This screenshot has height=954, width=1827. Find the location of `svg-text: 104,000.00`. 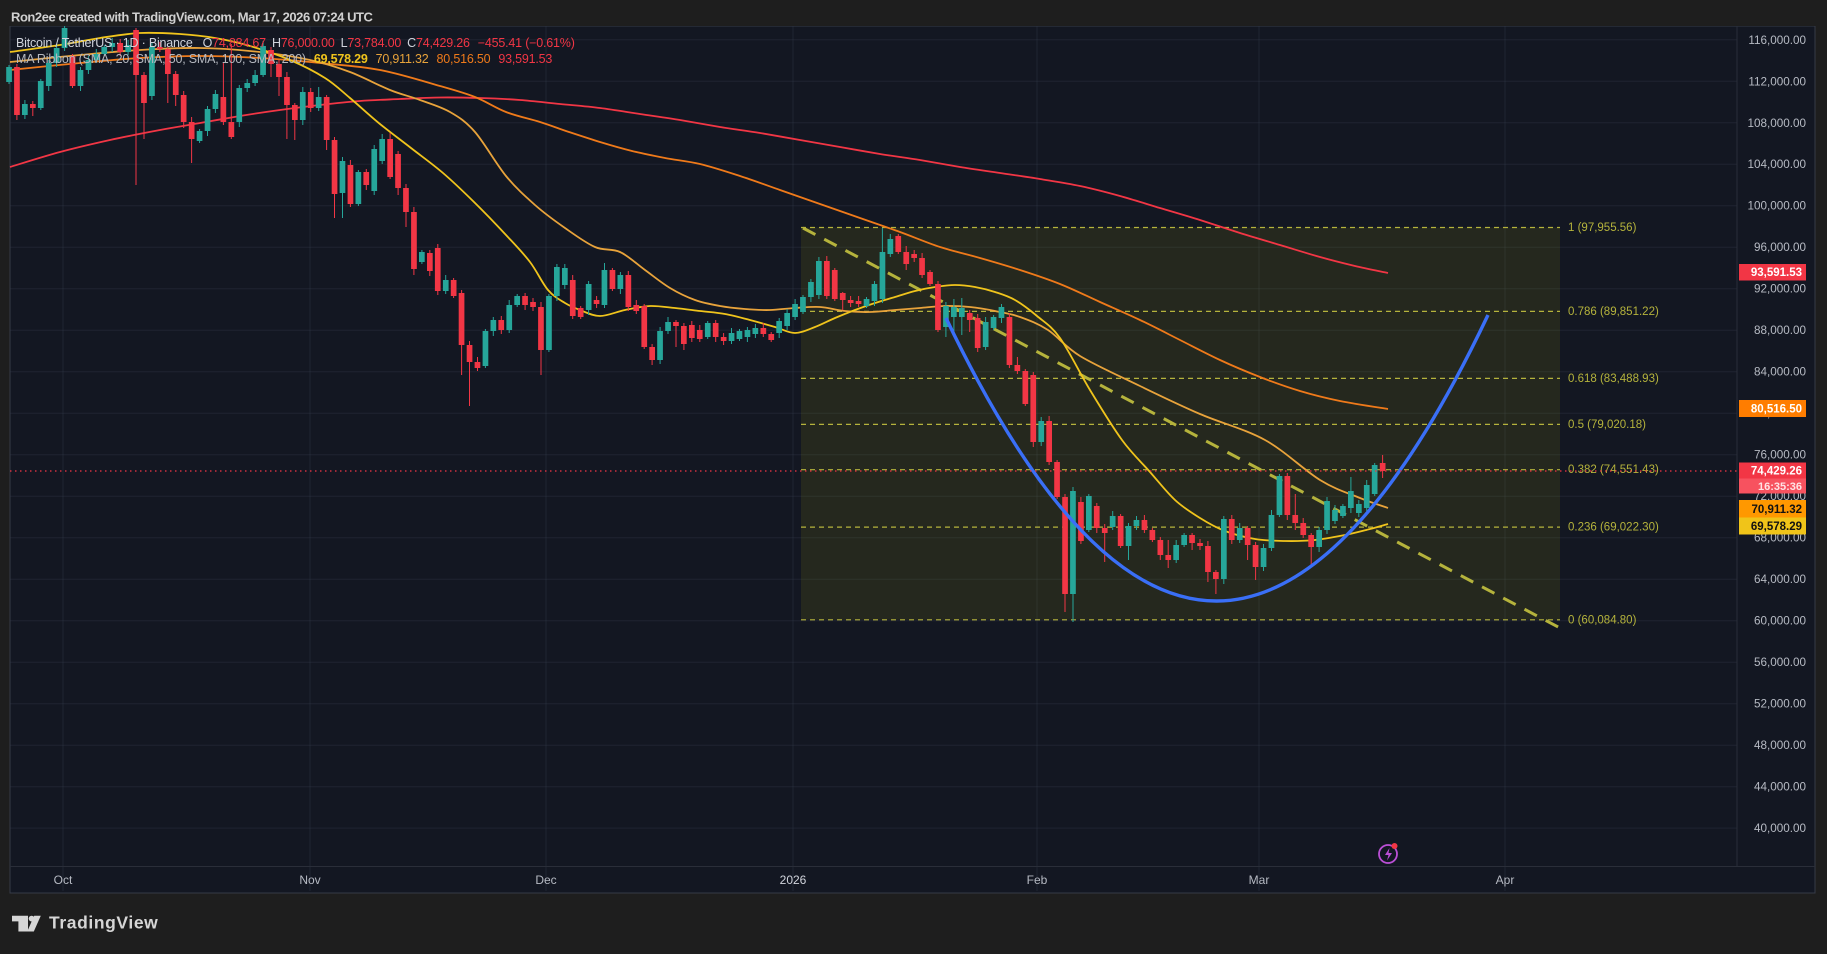

svg-text: 104,000.00 is located at coordinates (1777, 164).